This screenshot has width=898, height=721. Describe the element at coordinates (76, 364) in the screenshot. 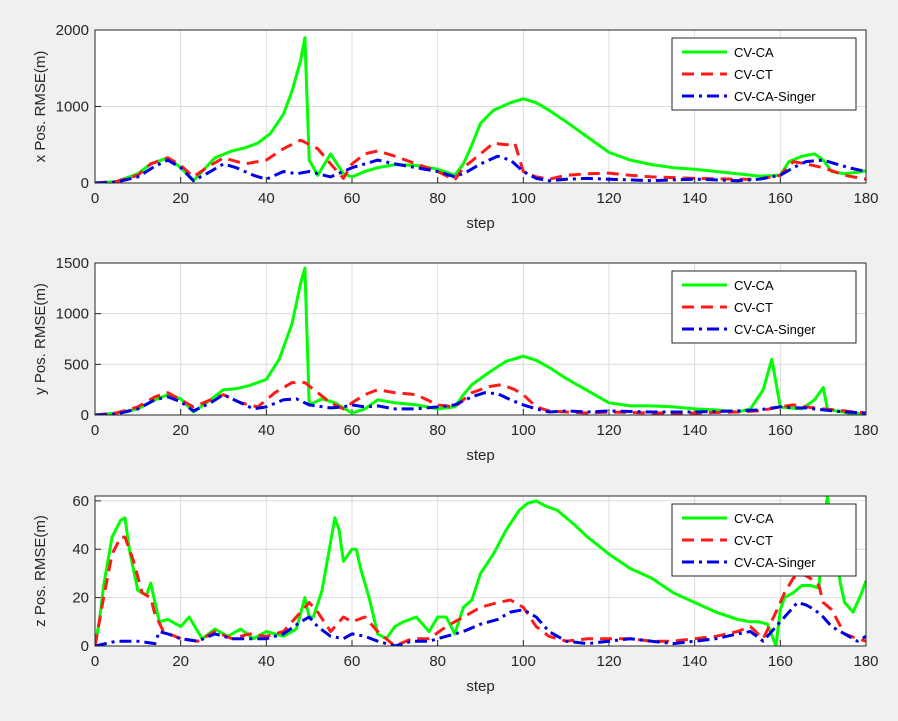

I see `y-tick-label: 500` at that location.